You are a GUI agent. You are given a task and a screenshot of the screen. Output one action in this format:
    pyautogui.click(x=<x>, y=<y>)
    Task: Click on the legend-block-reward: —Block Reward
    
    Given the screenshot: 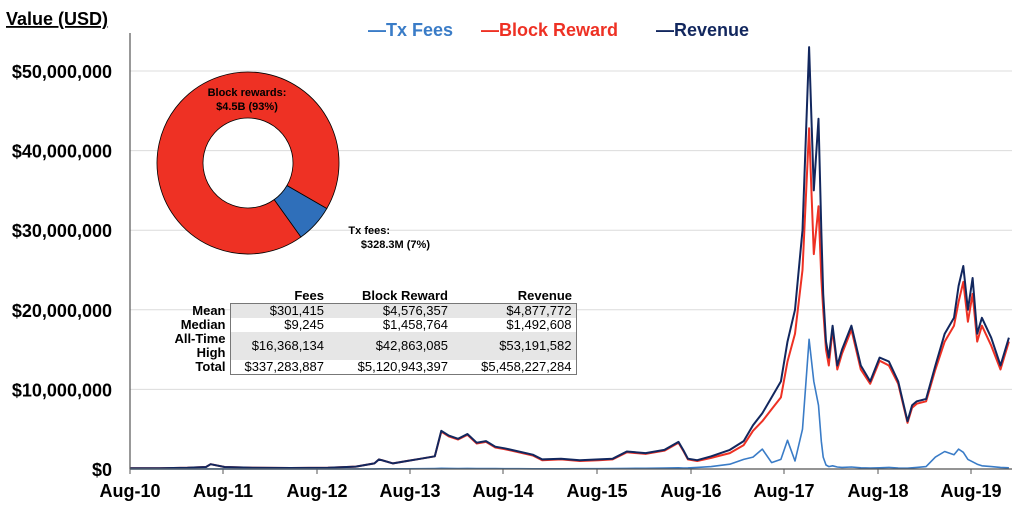 What is the action you would take?
    pyautogui.click(x=549, y=30)
    